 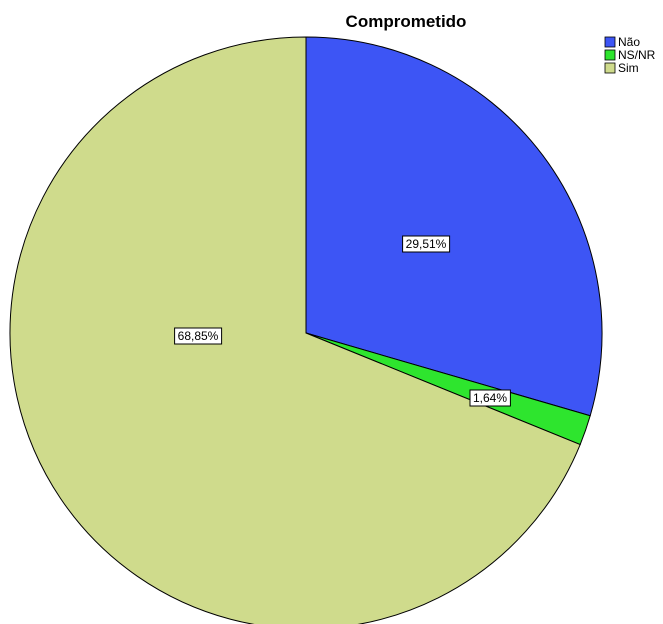 I want to click on data-label-0: 29,51%, so click(x=426, y=244).